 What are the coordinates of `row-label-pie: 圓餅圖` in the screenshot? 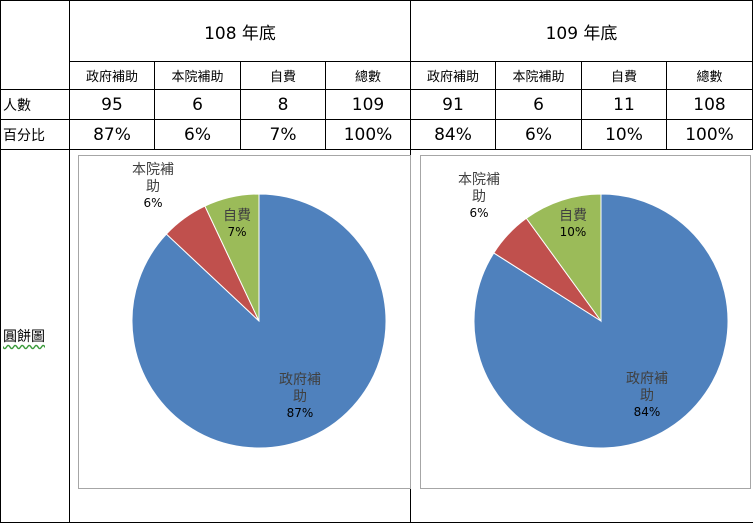 It's located at (35, 336).